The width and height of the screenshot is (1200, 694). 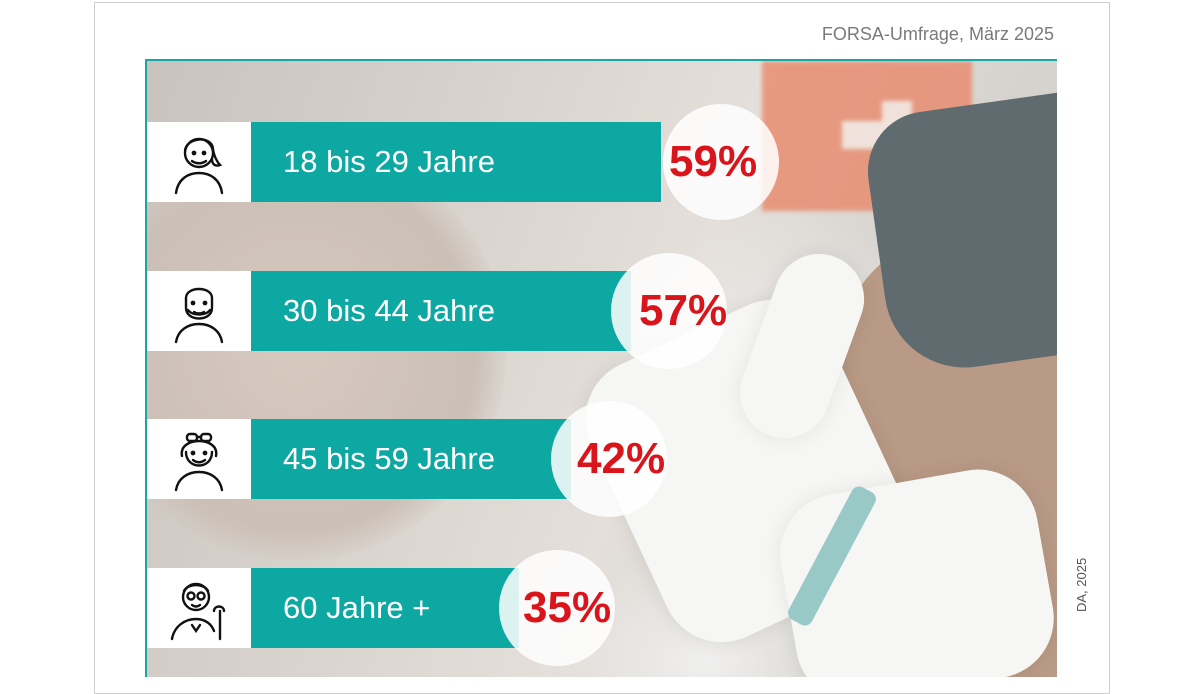 What do you see at coordinates (199, 311) in the screenshot?
I see `bearded-man-icon` at bounding box center [199, 311].